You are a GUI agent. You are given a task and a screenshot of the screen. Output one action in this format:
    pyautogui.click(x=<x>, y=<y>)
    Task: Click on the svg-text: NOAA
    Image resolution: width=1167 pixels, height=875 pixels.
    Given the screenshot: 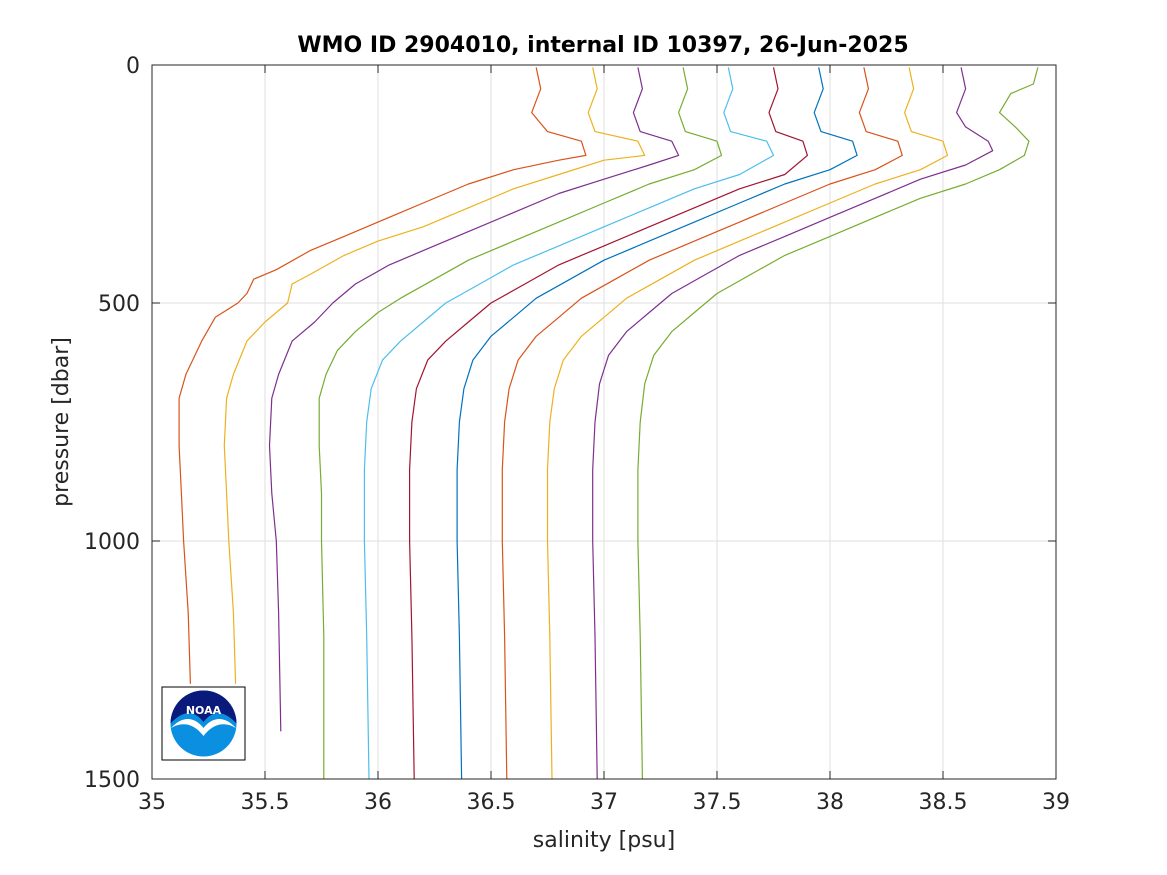 What is the action you would take?
    pyautogui.click(x=204, y=710)
    